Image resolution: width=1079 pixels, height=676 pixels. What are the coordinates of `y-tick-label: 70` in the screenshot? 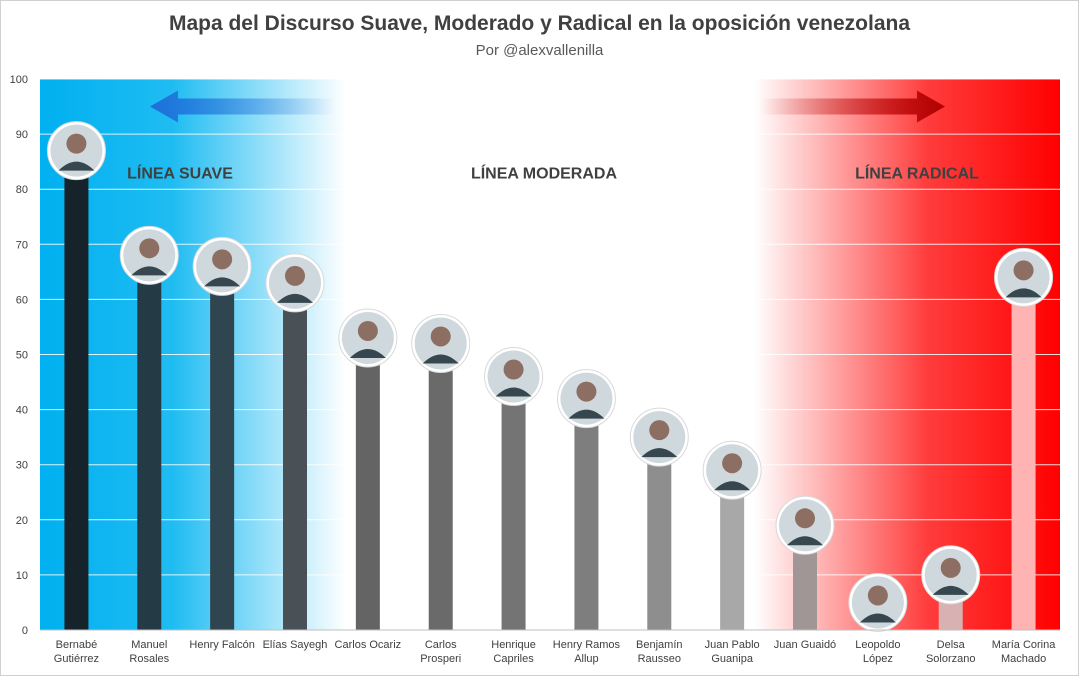 It's located at (22, 245).